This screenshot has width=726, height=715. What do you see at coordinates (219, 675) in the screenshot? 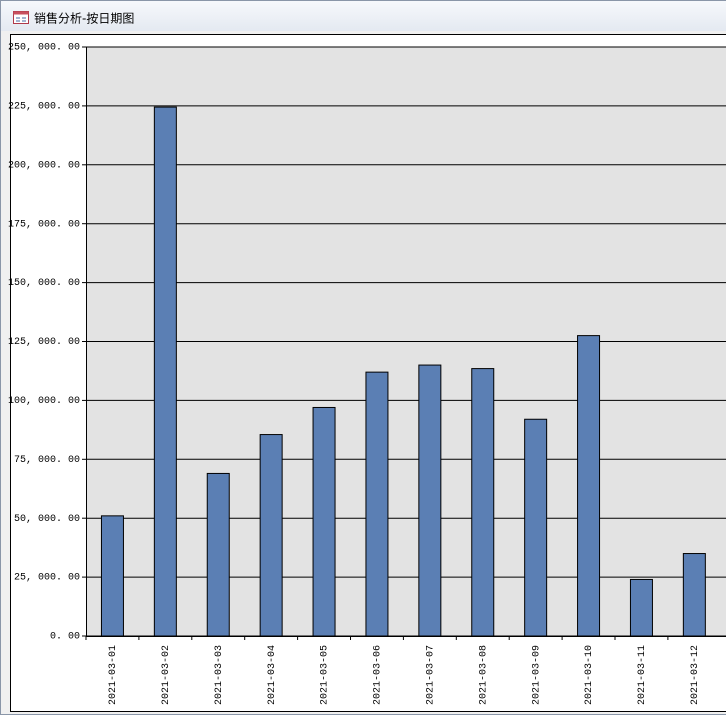
I see `x-tick-label: 2021-03-03` at bounding box center [219, 675].